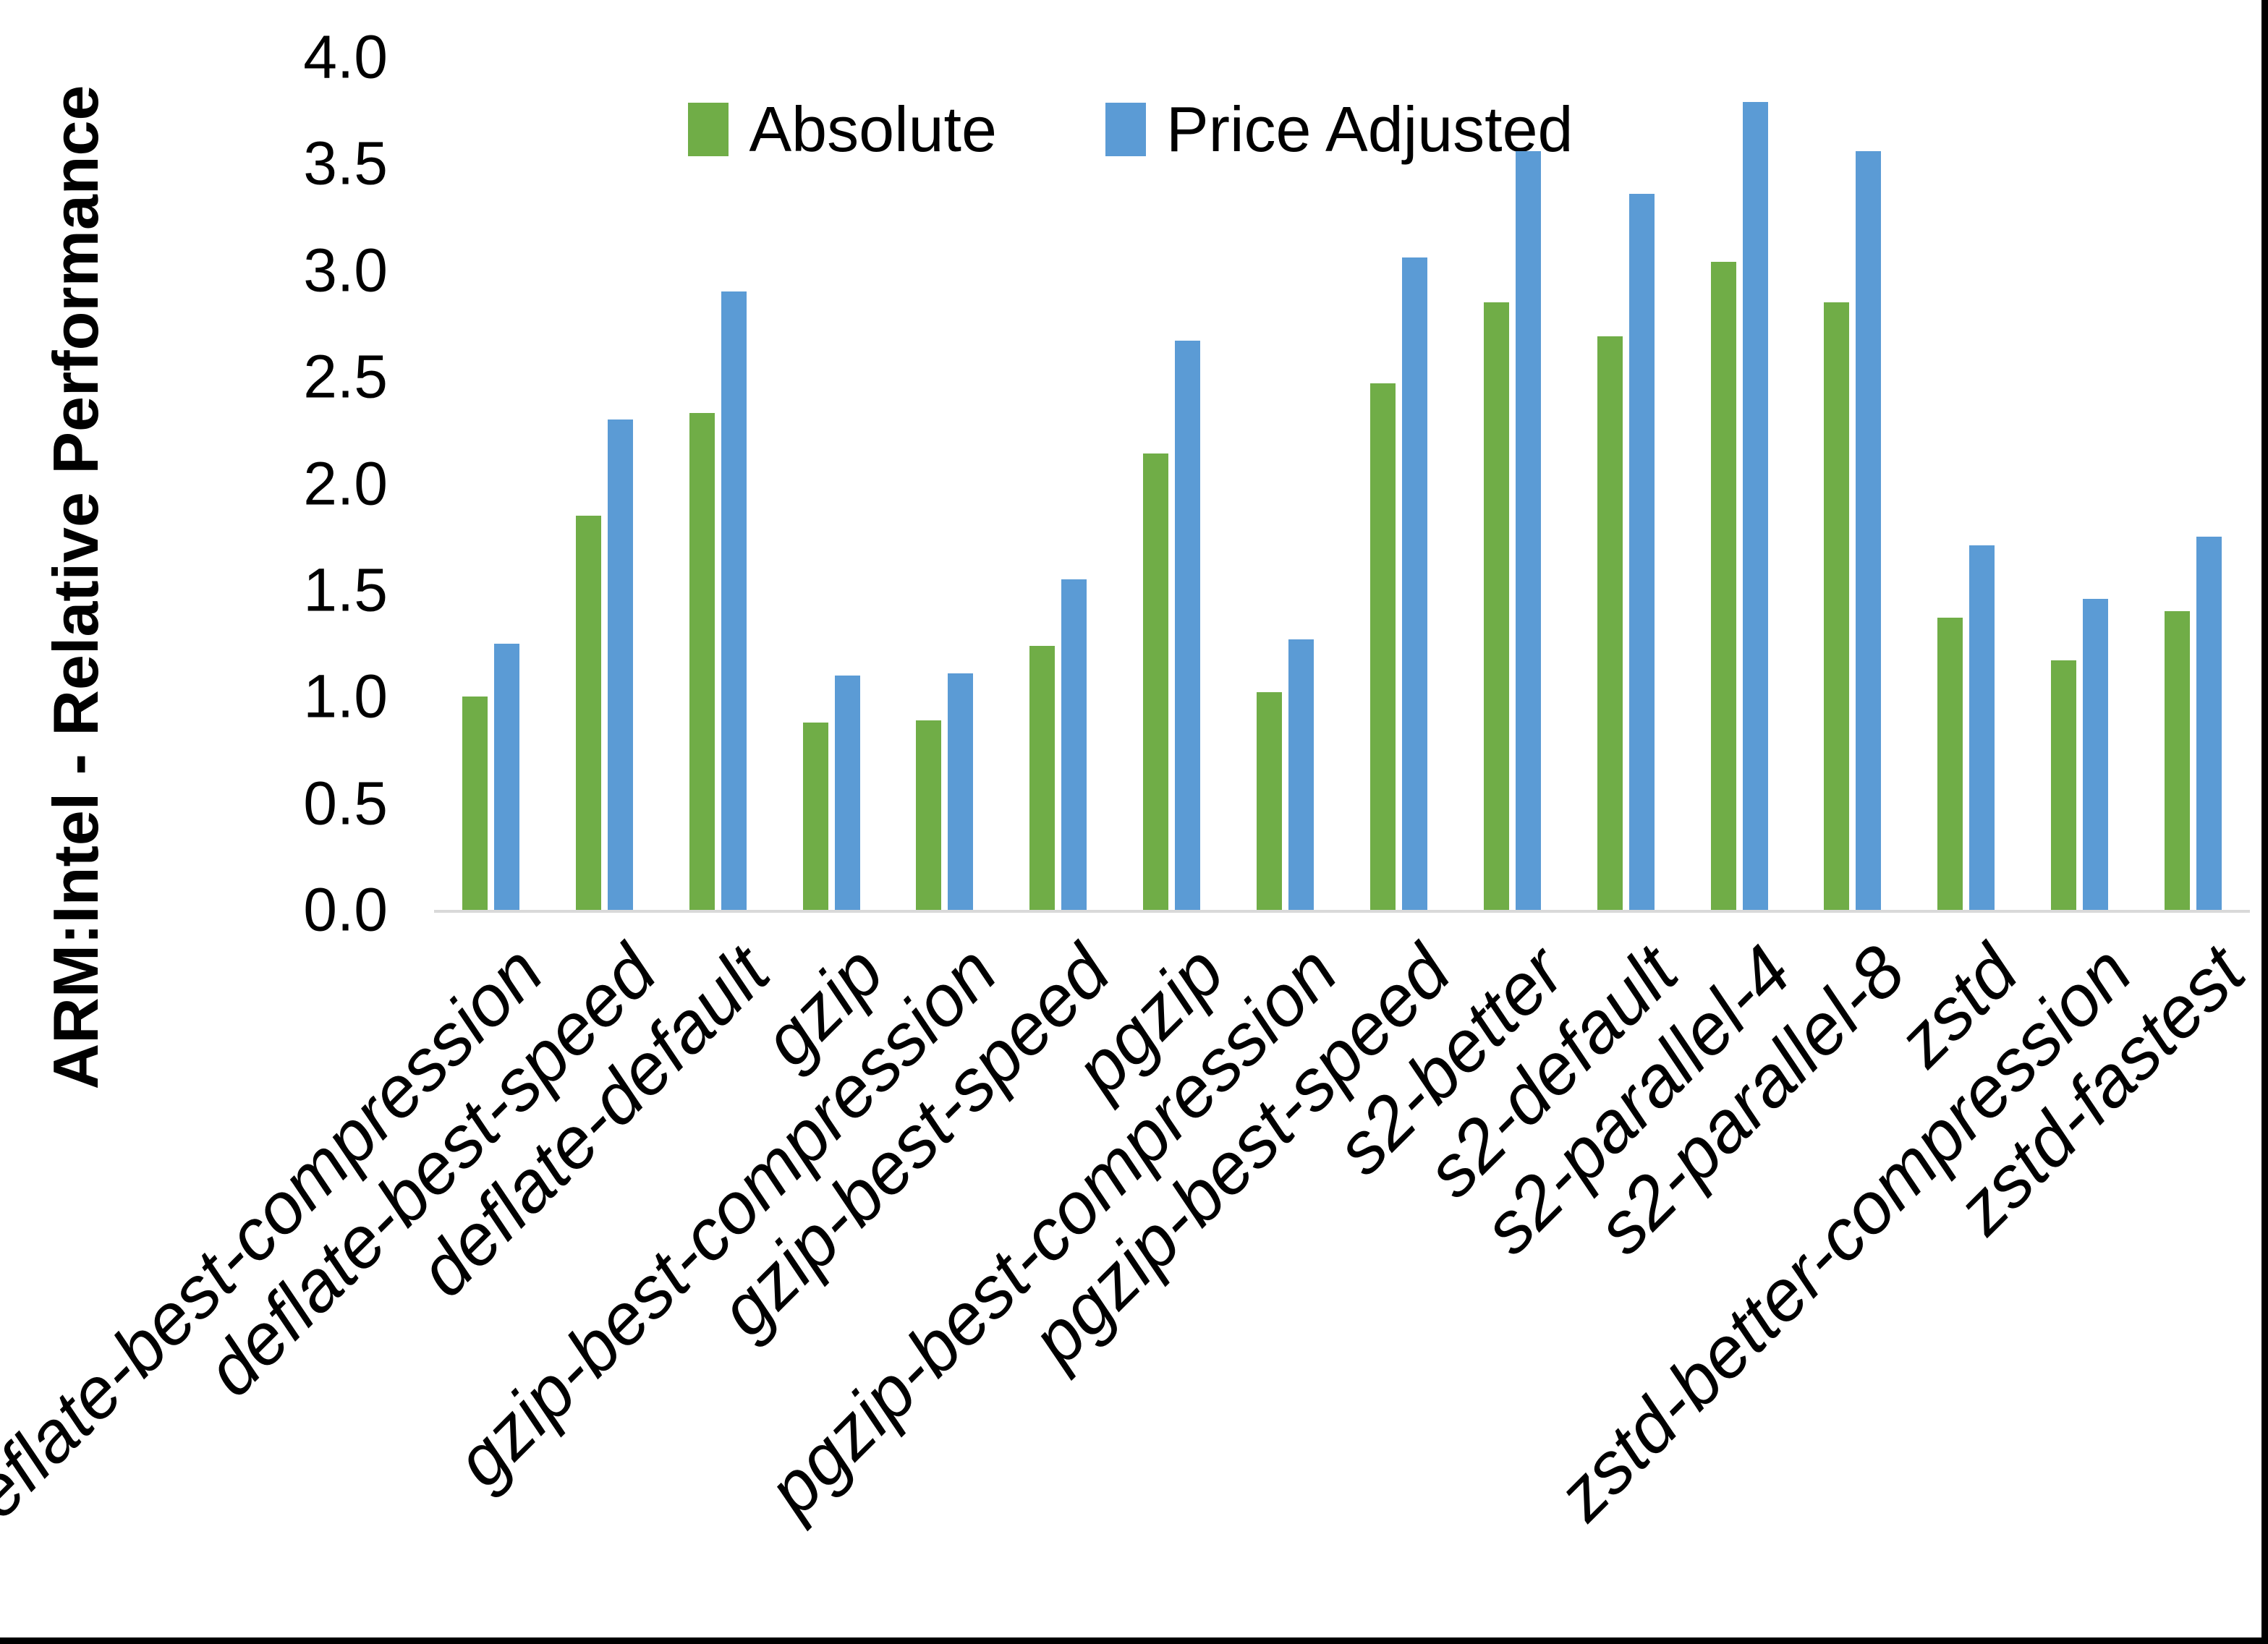  Describe the element at coordinates (734, 600) in the screenshot. I see `bar-price-adjusted-deflate-default` at that location.